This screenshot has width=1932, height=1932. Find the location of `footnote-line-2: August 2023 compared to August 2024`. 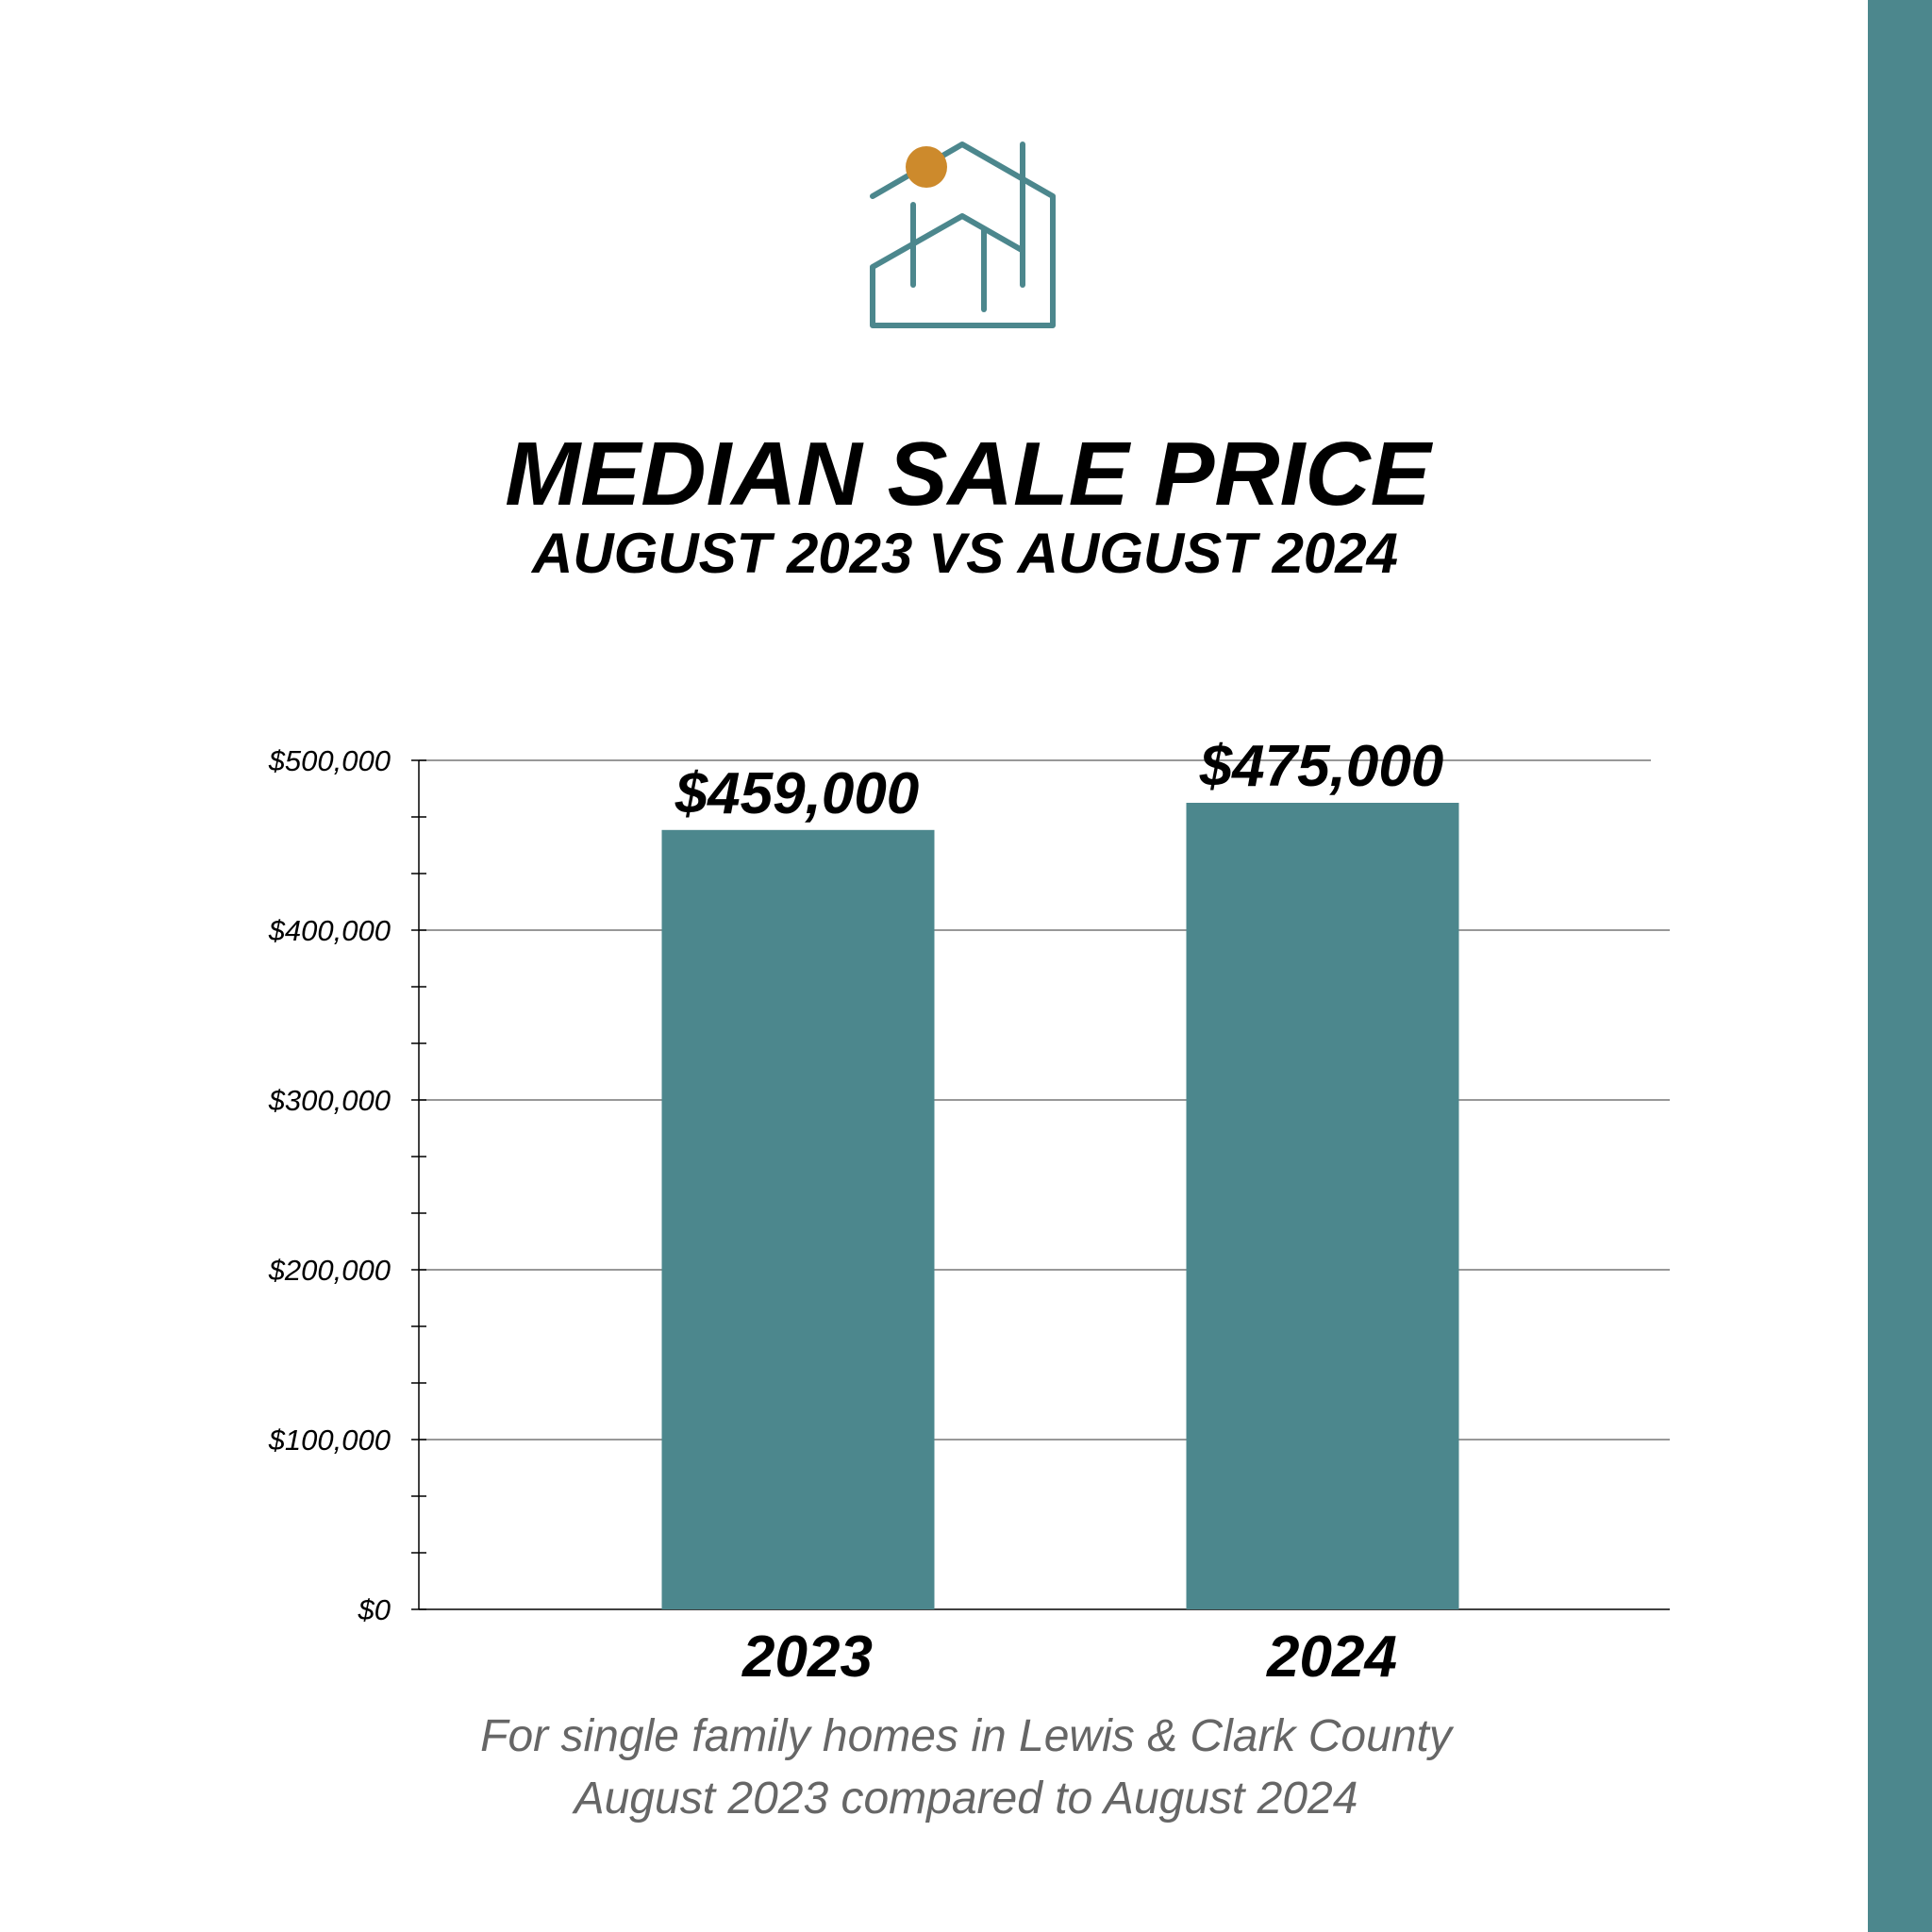

footnote-line-2: August 2023 compared to August 2024 is located at coordinates (965, 1799).